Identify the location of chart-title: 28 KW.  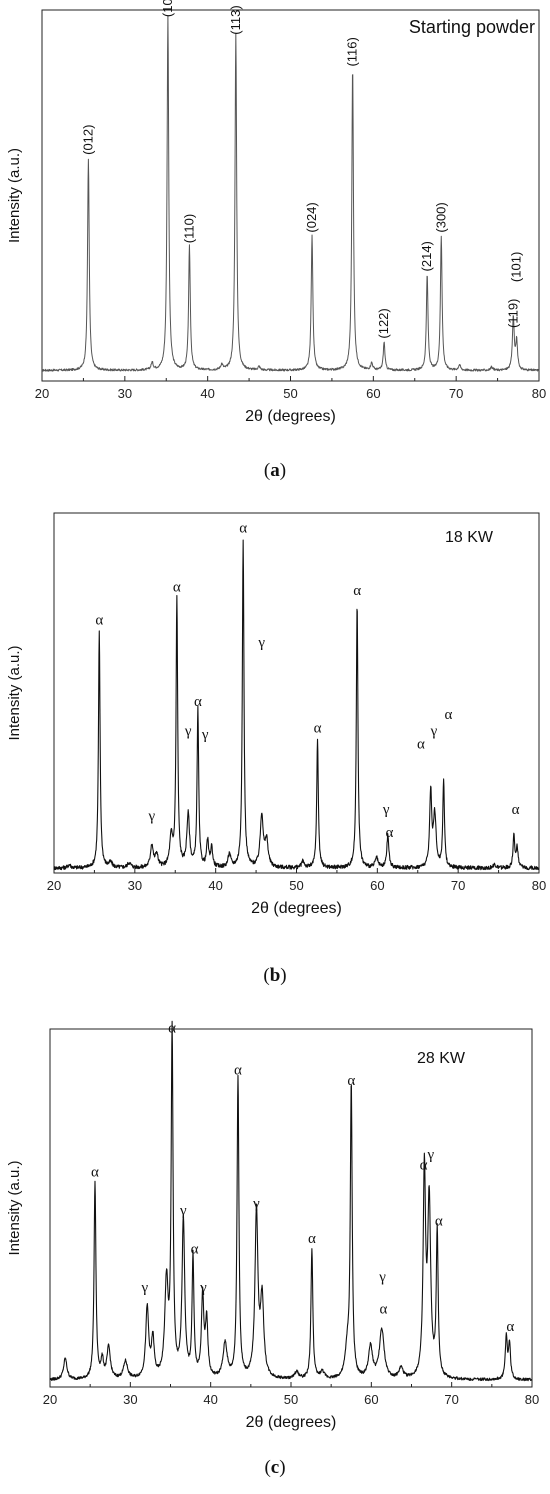
(441, 1058).